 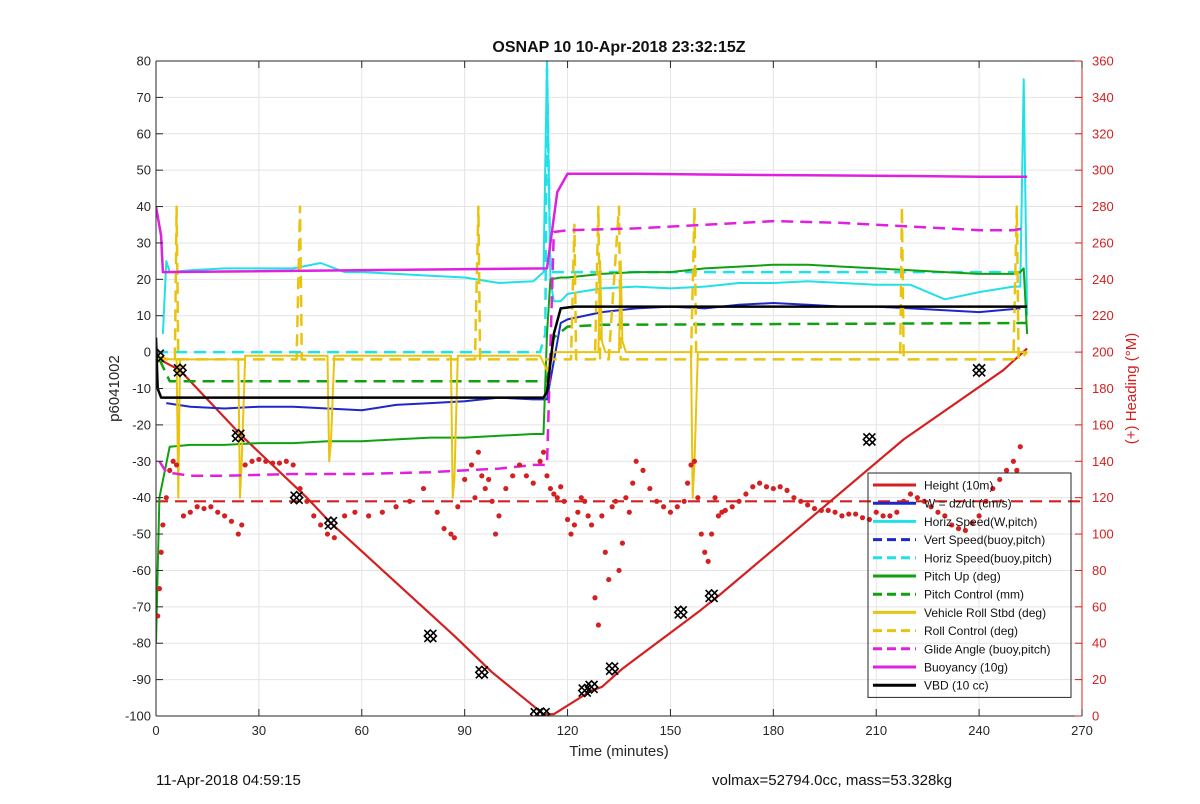 What do you see at coordinates (144, 170) in the screenshot?
I see `y-tick-label: 50` at bounding box center [144, 170].